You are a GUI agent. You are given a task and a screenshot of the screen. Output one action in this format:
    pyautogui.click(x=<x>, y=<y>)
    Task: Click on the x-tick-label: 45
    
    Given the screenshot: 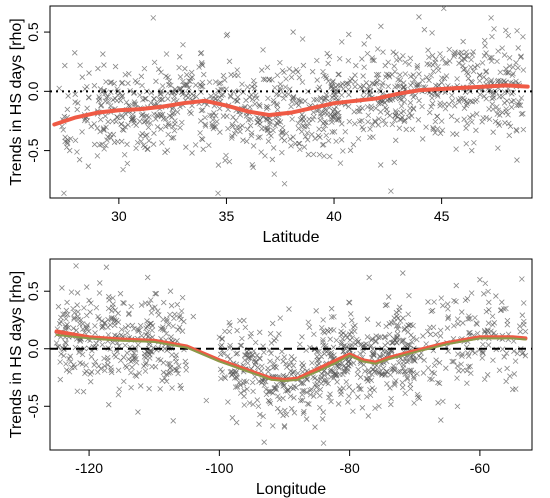 What is the action you would take?
    pyautogui.click(x=442, y=216)
    